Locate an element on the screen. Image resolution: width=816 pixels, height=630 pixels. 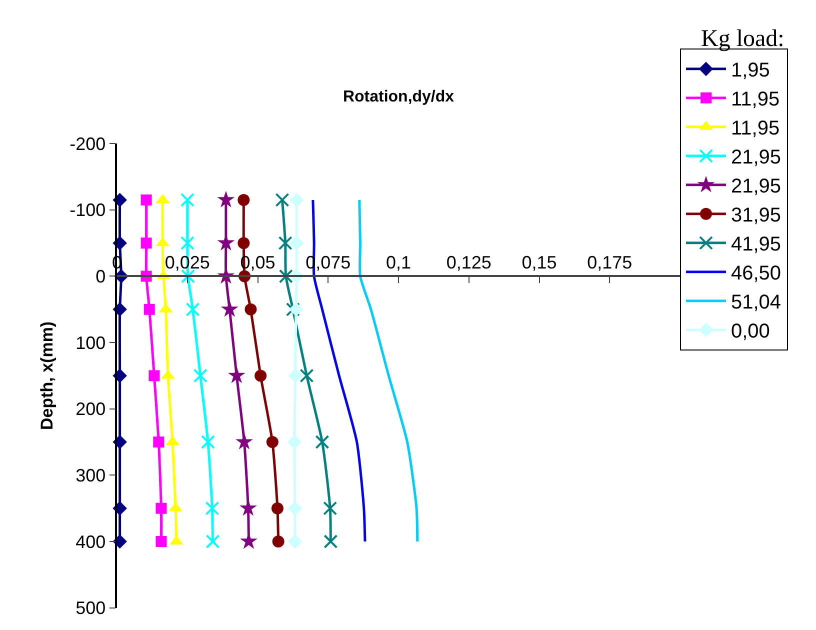
x-tick-label: 0,125 is located at coordinates (469, 262).